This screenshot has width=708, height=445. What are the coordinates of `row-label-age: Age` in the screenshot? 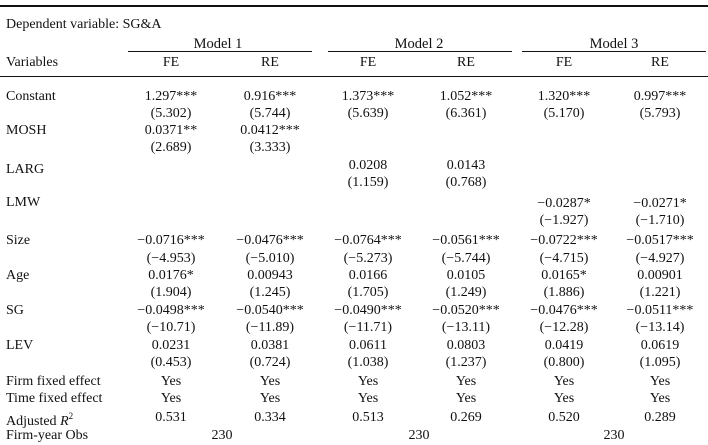 It's located at (18, 275).